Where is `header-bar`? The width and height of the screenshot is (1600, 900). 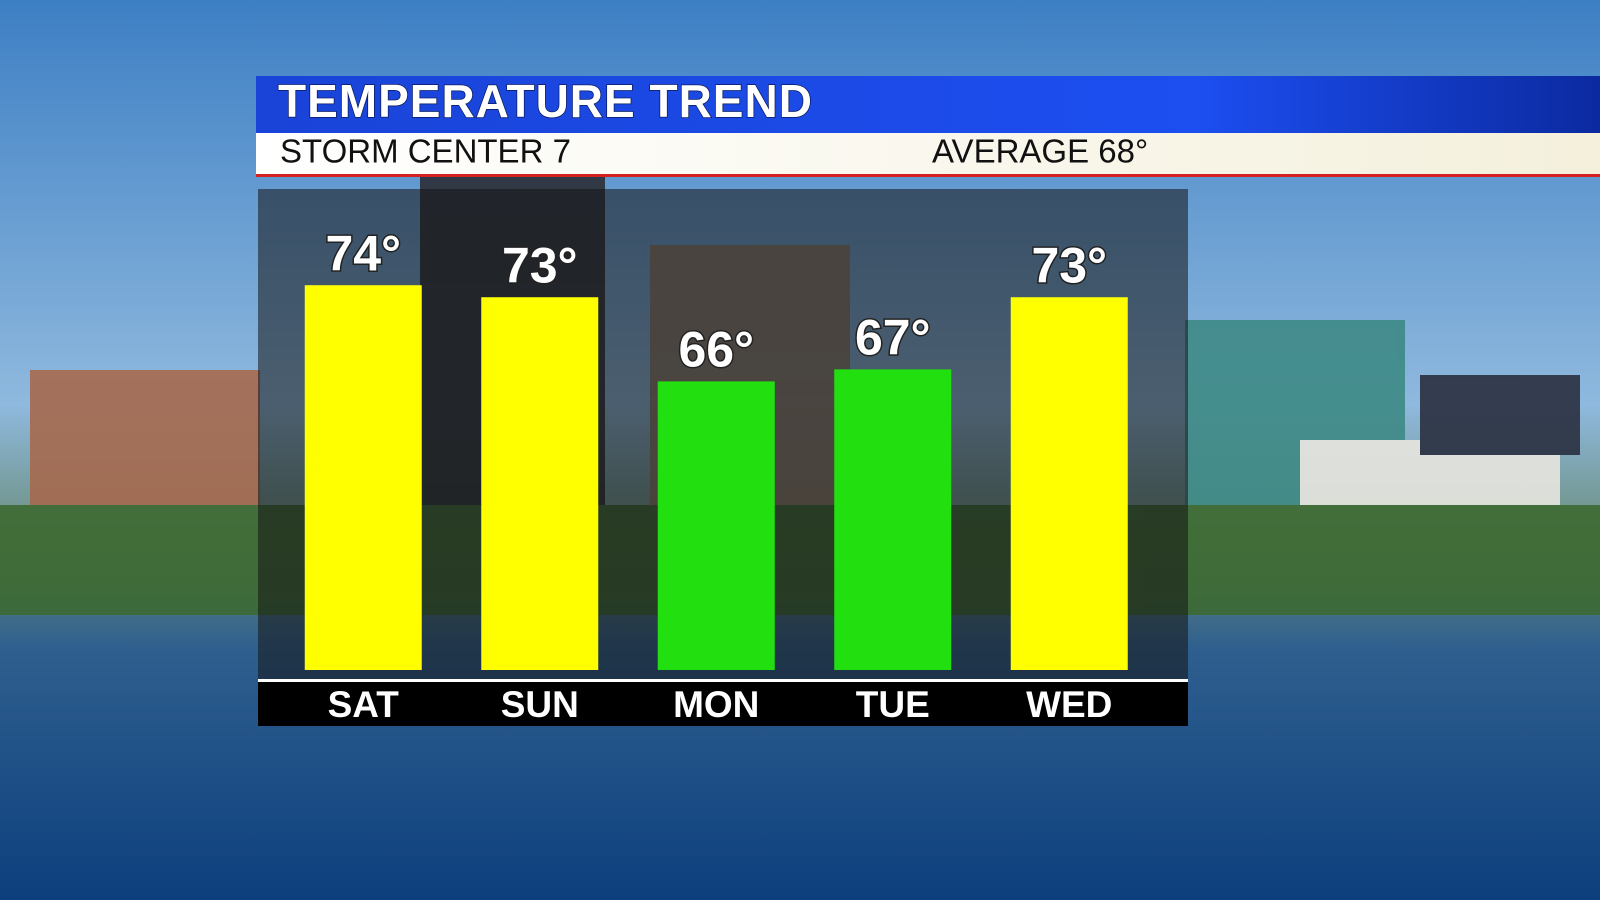 header-bar is located at coordinates (928, 104).